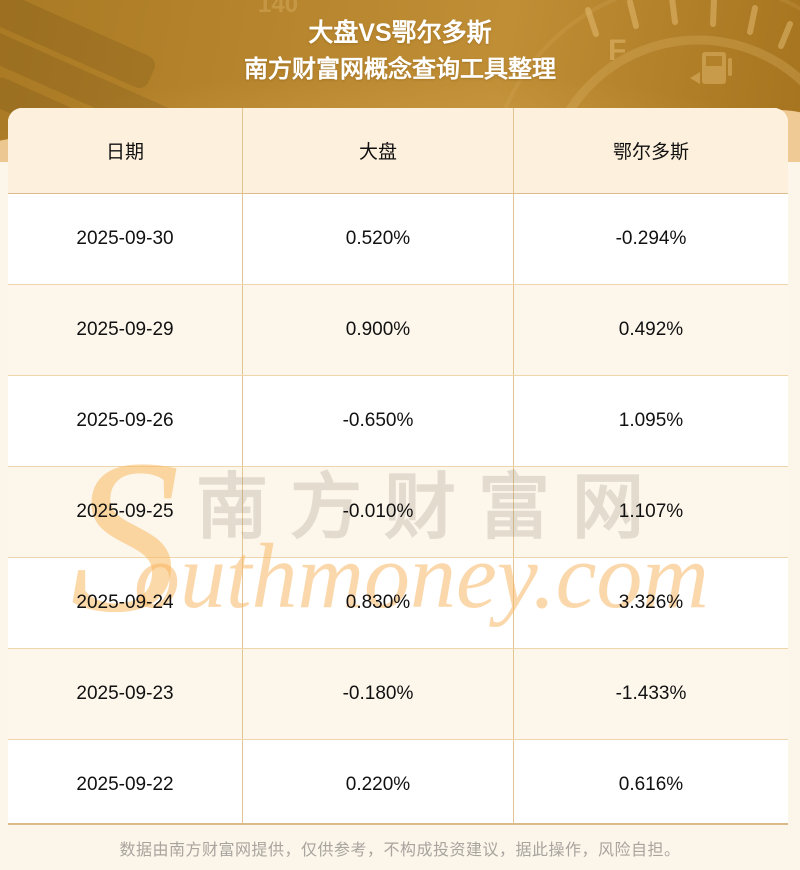 The height and width of the screenshot is (870, 800). I want to click on table-row: 2025-09-26 -0.650% 1.095%, so click(398, 421).